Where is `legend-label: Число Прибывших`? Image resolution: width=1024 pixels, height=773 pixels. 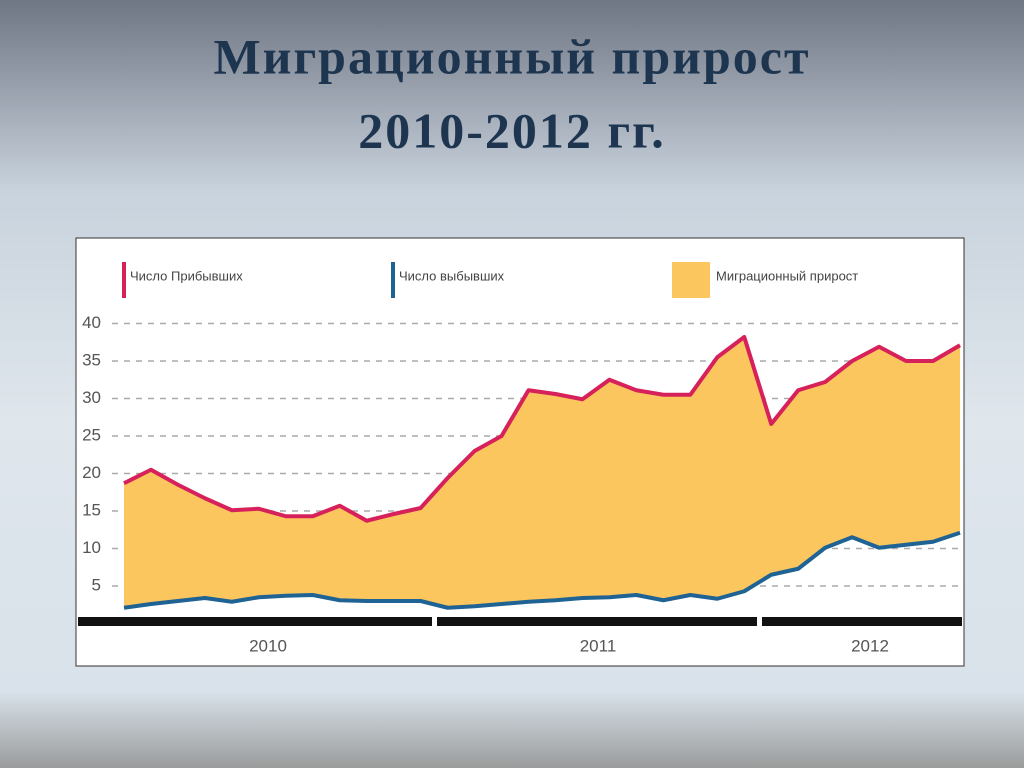 legend-label: Число Прибывших is located at coordinates (186, 275).